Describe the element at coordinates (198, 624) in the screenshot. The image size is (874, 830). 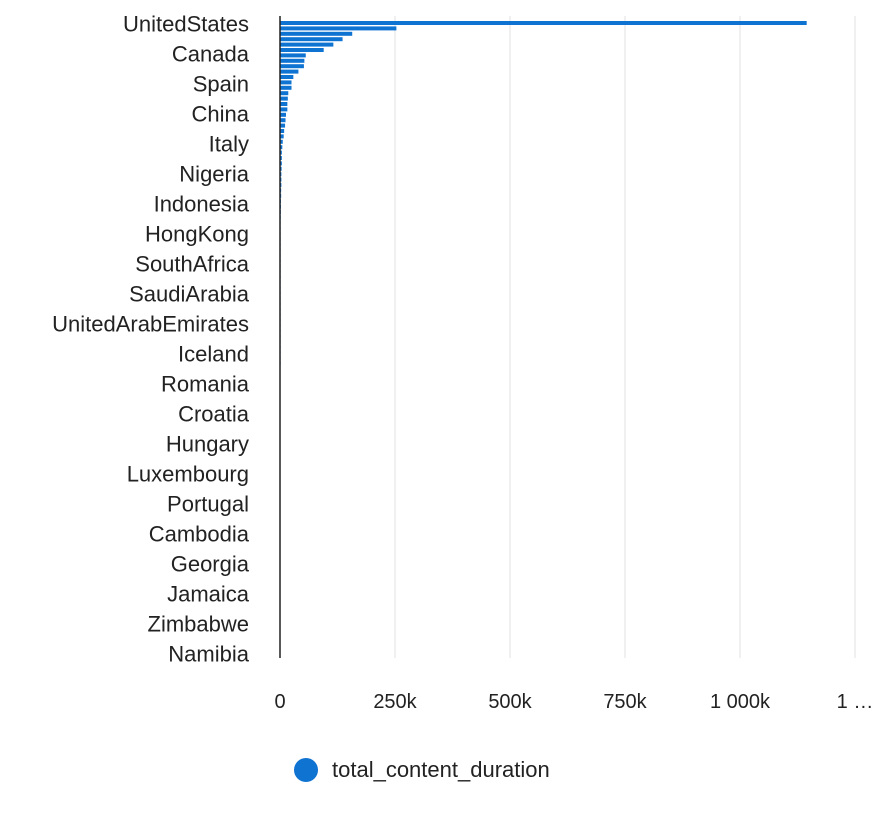
I see `y-tick-label: Zimbabwe` at that location.